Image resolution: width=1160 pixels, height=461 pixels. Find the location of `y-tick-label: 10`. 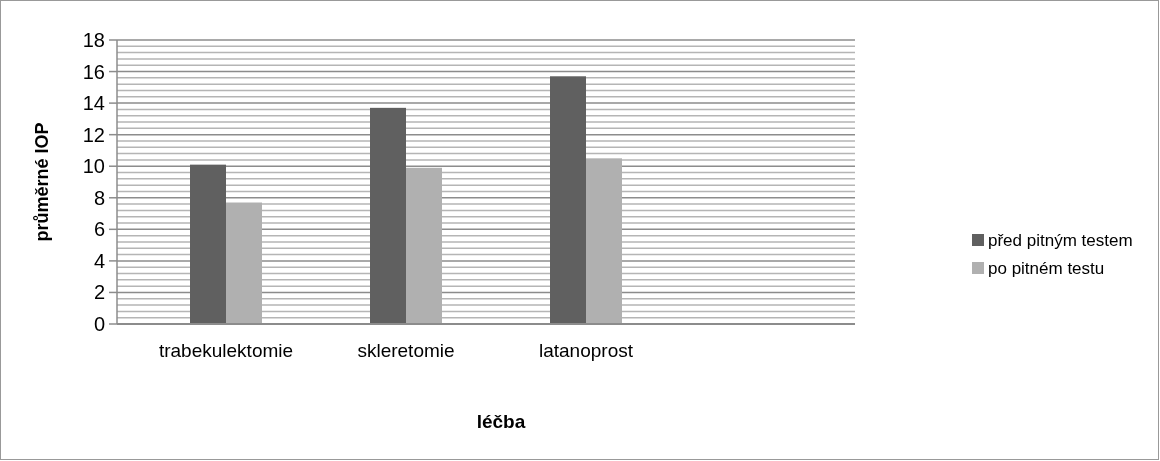

y-tick-label: 10 is located at coordinates (93, 166).